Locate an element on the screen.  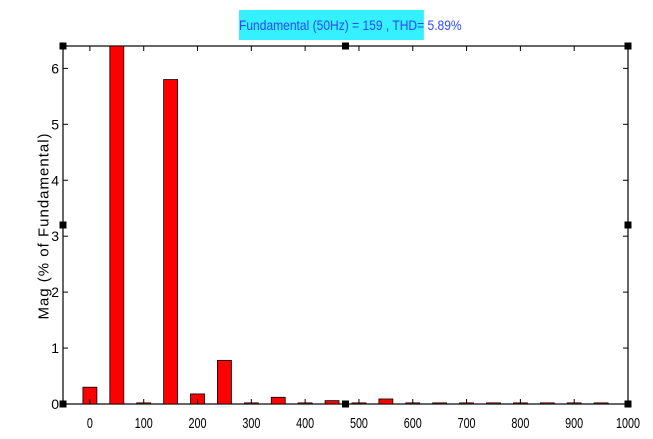
bar-950hz is located at coordinates (601, 403).